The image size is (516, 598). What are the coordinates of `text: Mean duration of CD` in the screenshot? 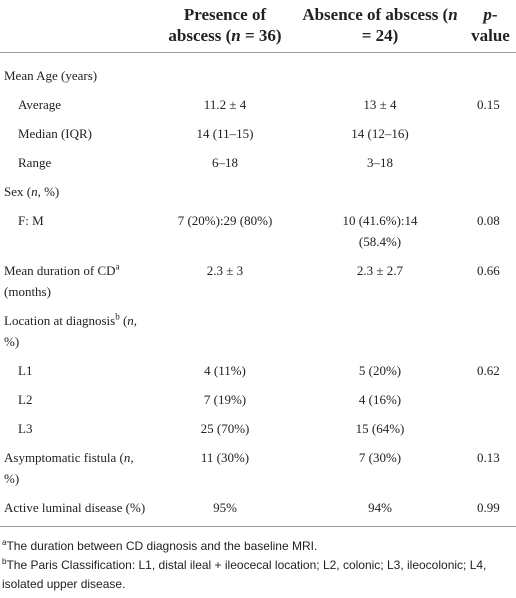 It's located at (60, 270).